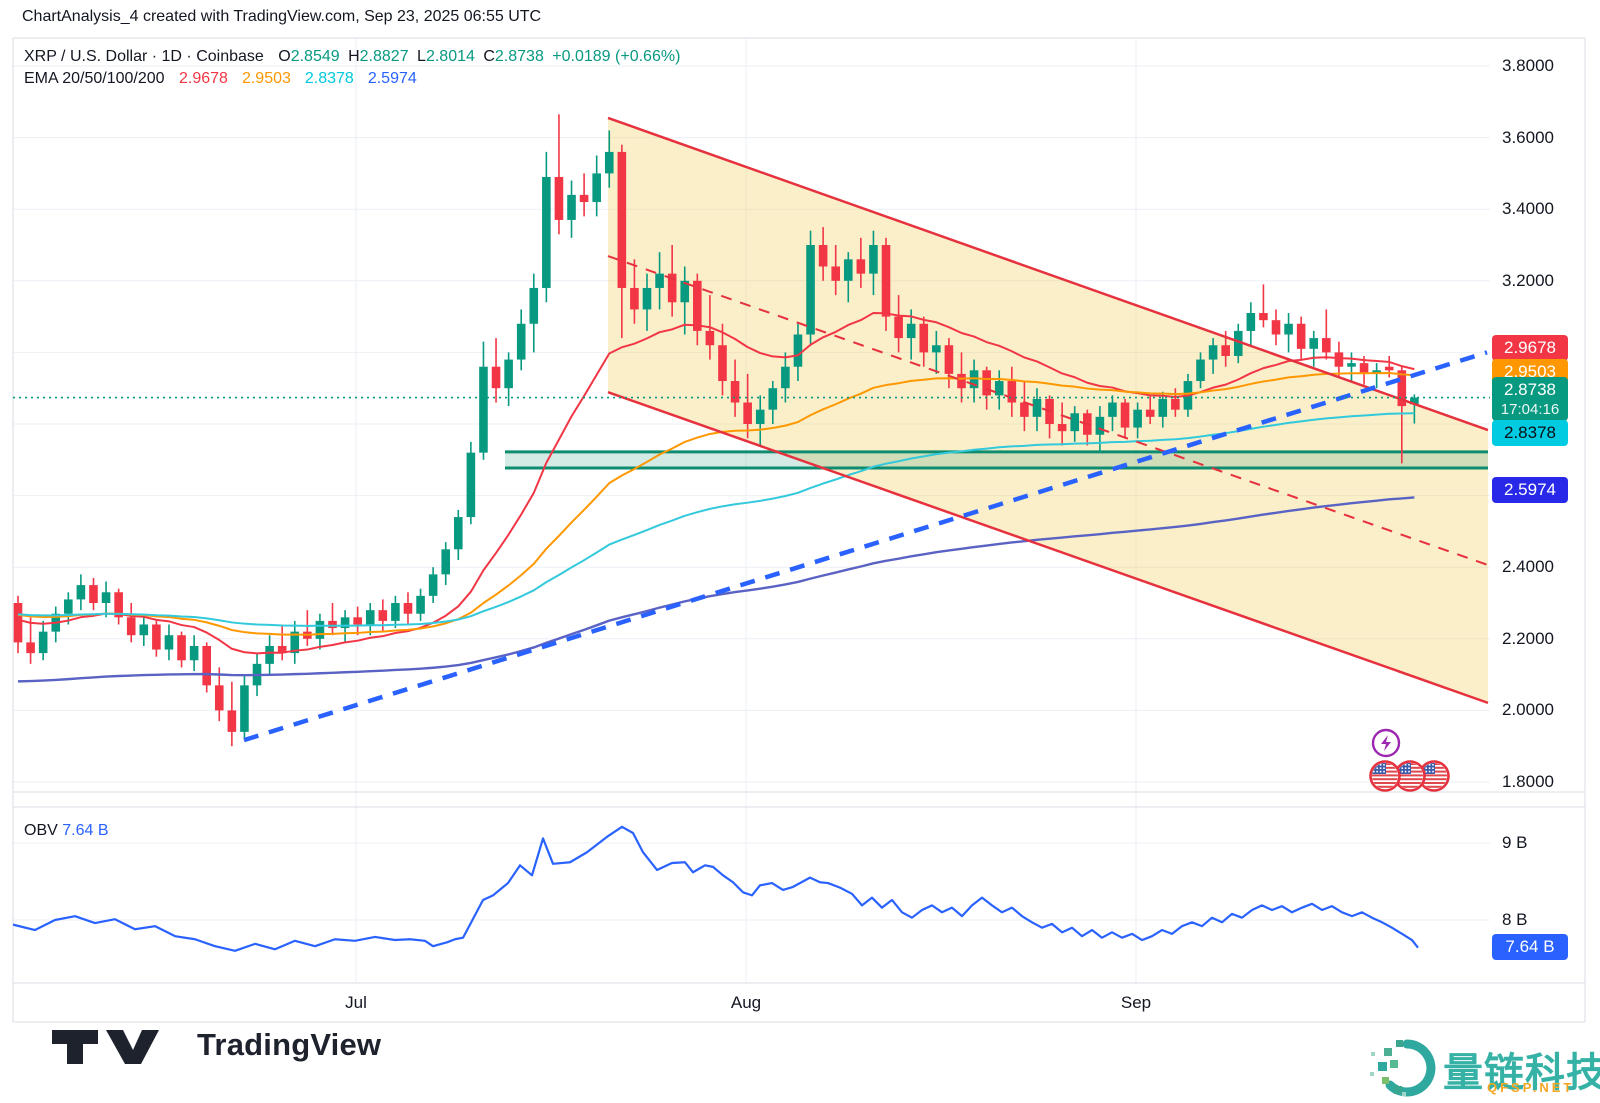 This screenshot has width=1600, height=1103. I want to click on obv-line, so click(715, 888).